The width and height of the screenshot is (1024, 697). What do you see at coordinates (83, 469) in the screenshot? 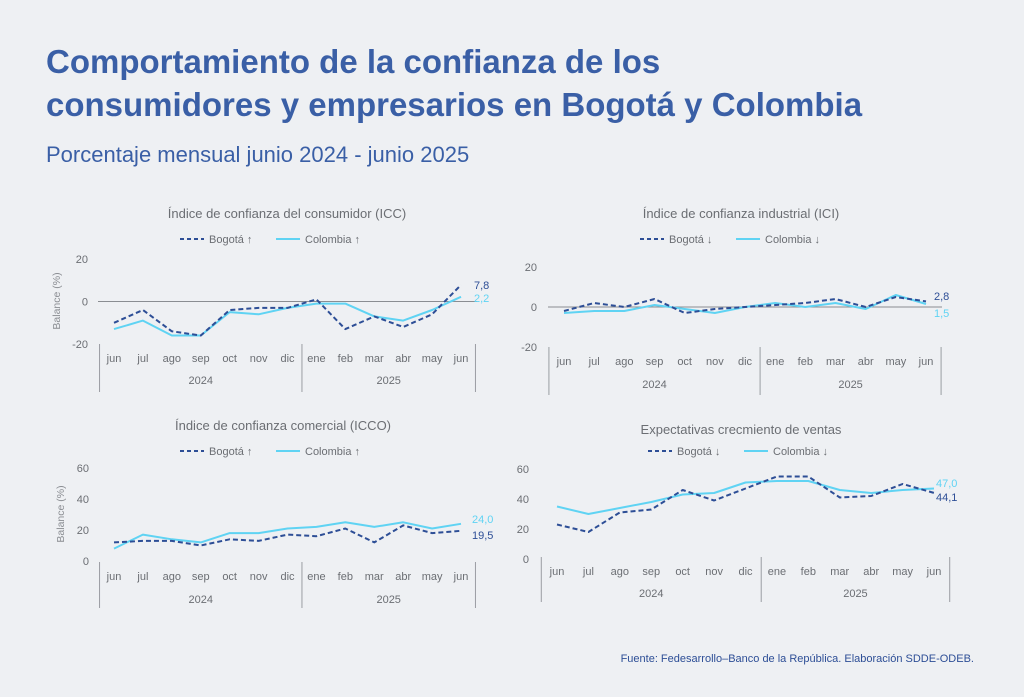
I see `y-tick-label: 60` at bounding box center [83, 469].